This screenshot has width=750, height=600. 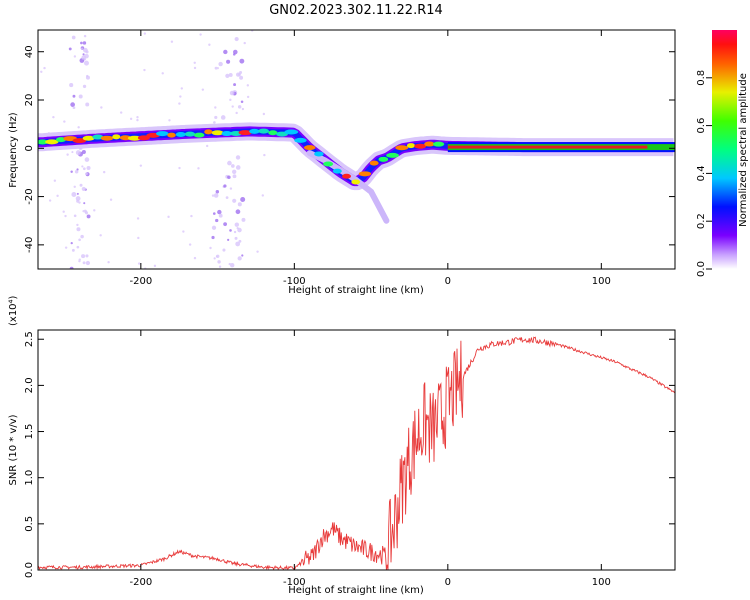 What do you see at coordinates (704, 173) in the screenshot?
I see `colorbar-ticks: 0.0 0.2 0.4 0.6 0.8` at bounding box center [704, 173].